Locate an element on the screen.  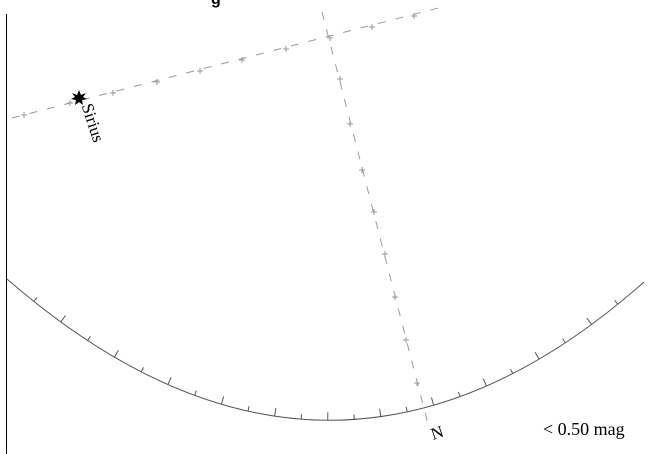
star-burst-icon is located at coordinates (79, 97).